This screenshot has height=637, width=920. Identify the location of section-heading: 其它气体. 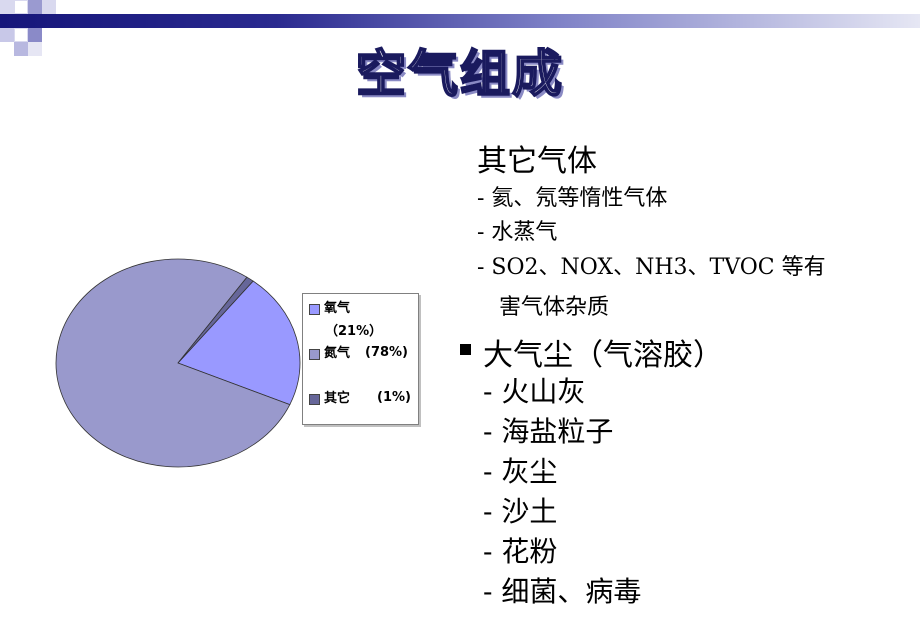
(537, 161).